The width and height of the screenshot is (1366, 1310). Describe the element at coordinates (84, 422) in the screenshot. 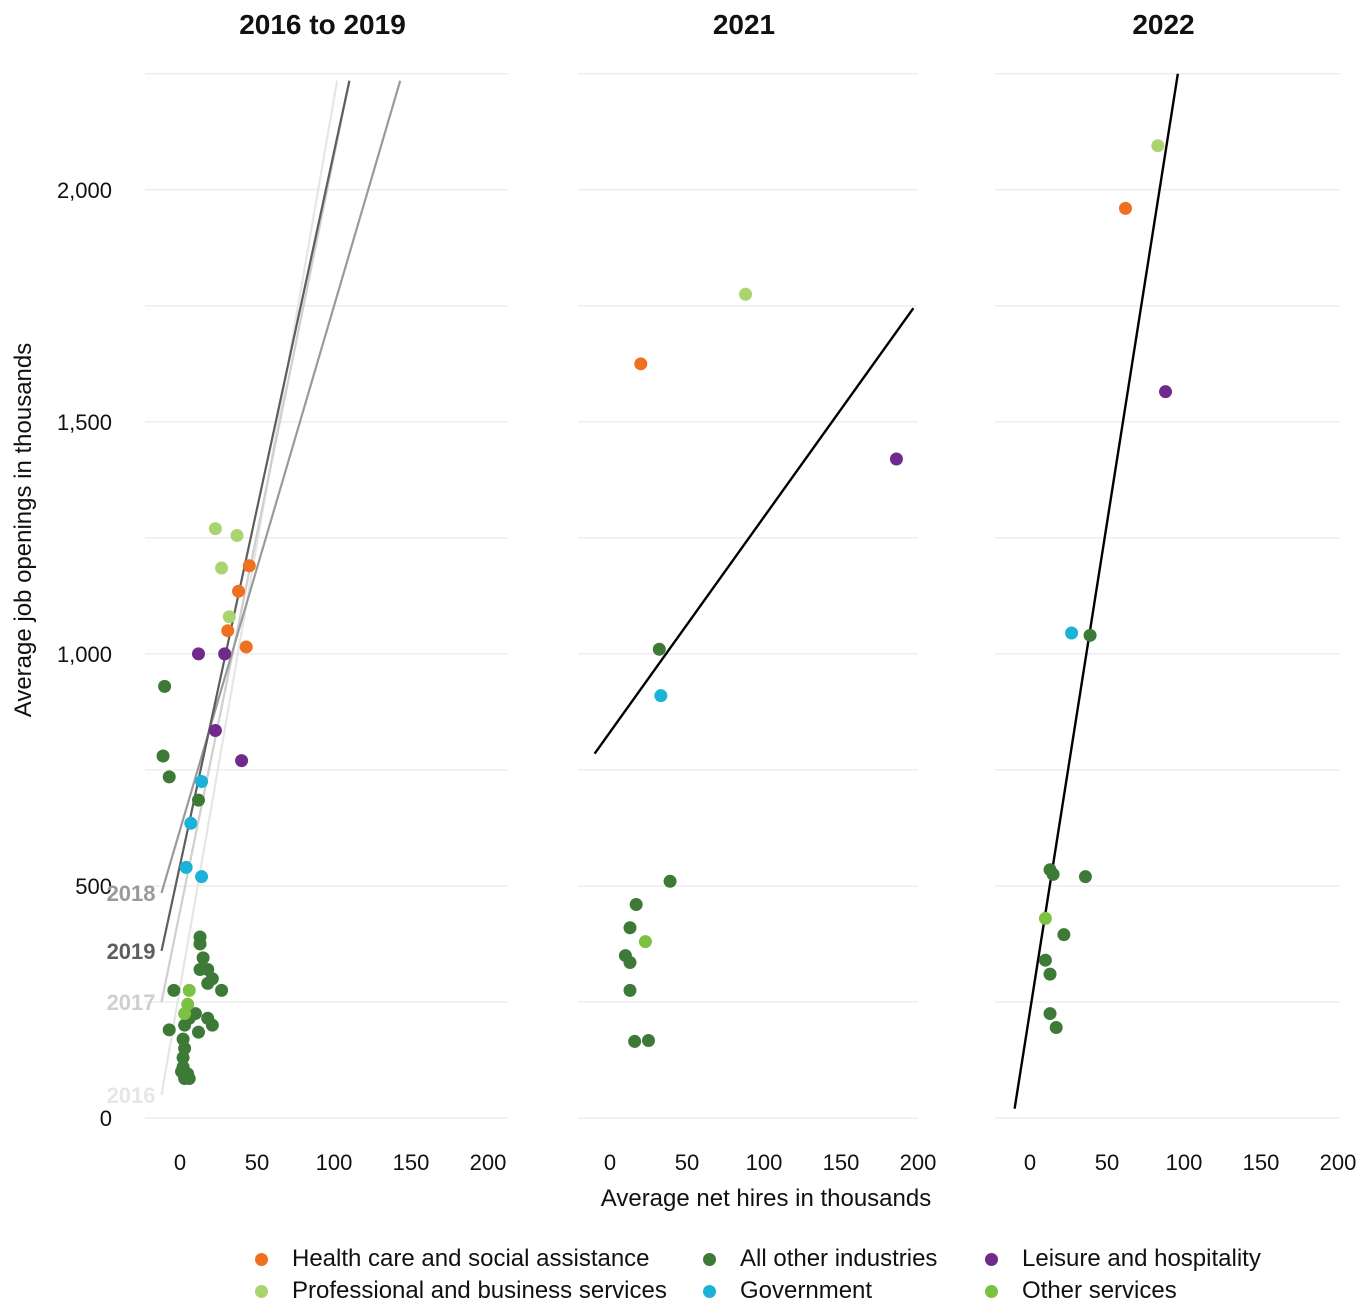

I see `y-tick-label: 1,500` at that location.